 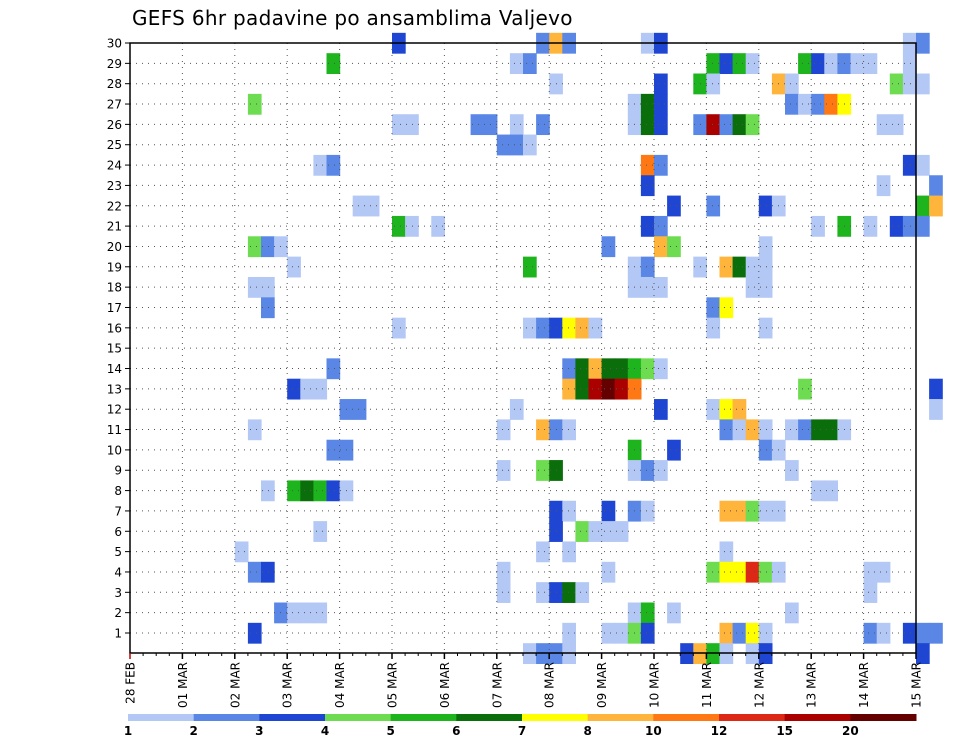 What do you see at coordinates (118, 511) in the screenshot?
I see `y-tick-label: 7` at bounding box center [118, 511].